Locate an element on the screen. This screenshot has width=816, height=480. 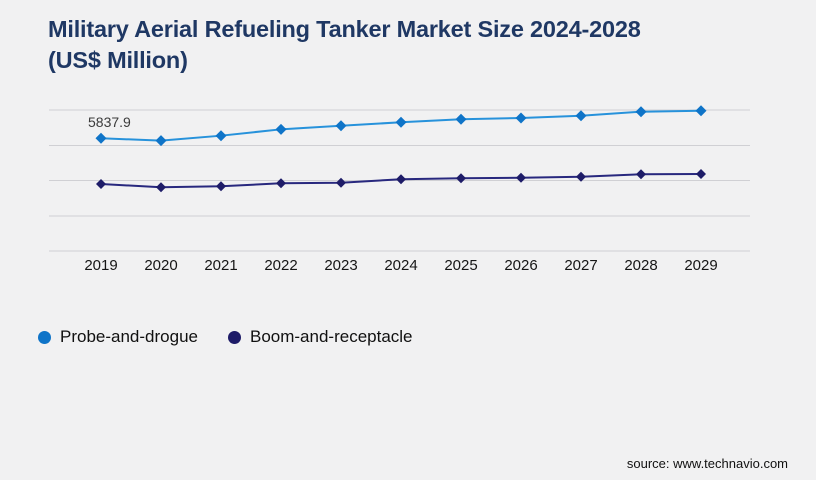
x-axis-label: 2026 is located at coordinates (520, 265).